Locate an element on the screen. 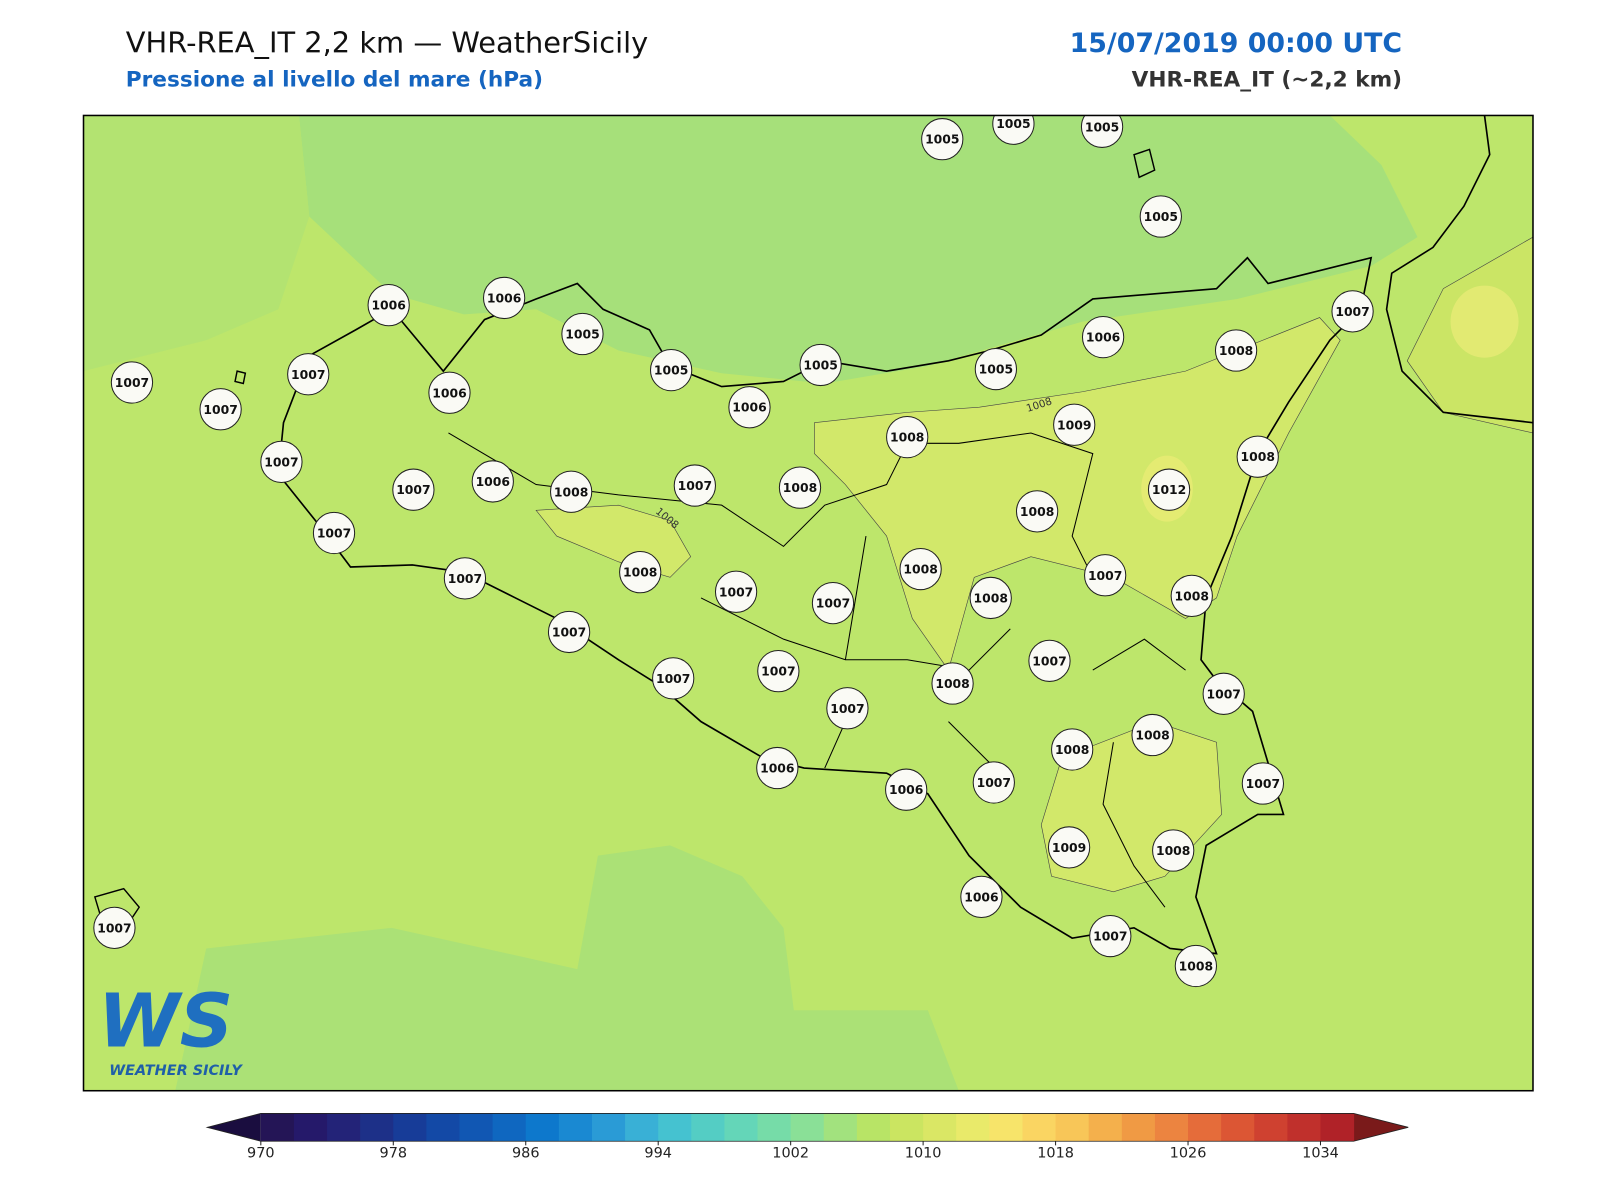 The image size is (1600, 1204). colorbar-outline is located at coordinates (807, 1127).